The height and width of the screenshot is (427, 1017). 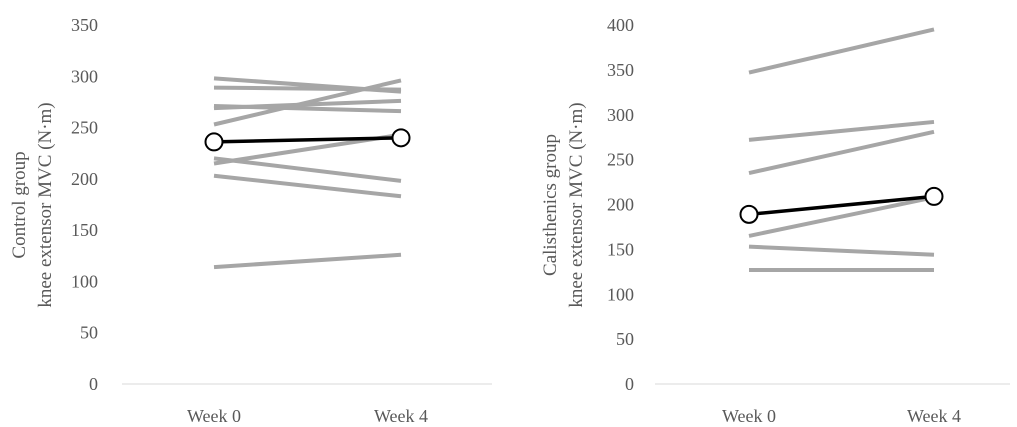 What do you see at coordinates (19, 204) in the screenshot?
I see `y-axis-label: Control group` at bounding box center [19, 204].